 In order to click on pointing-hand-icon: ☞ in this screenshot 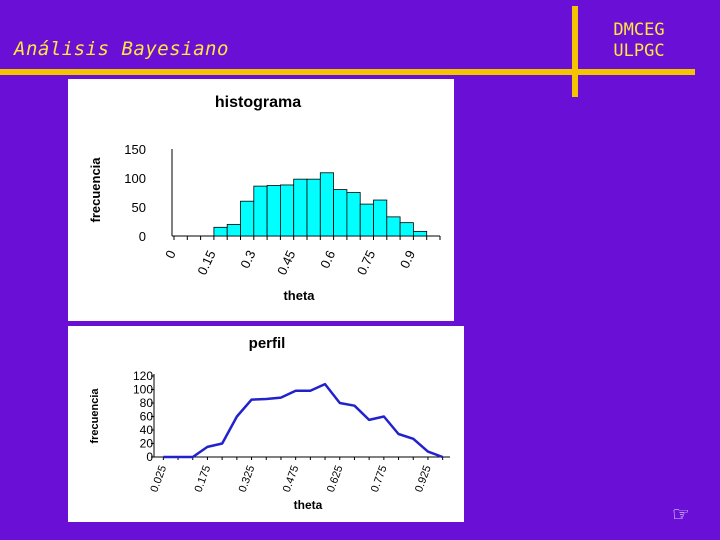, I will do `click(681, 514)`.